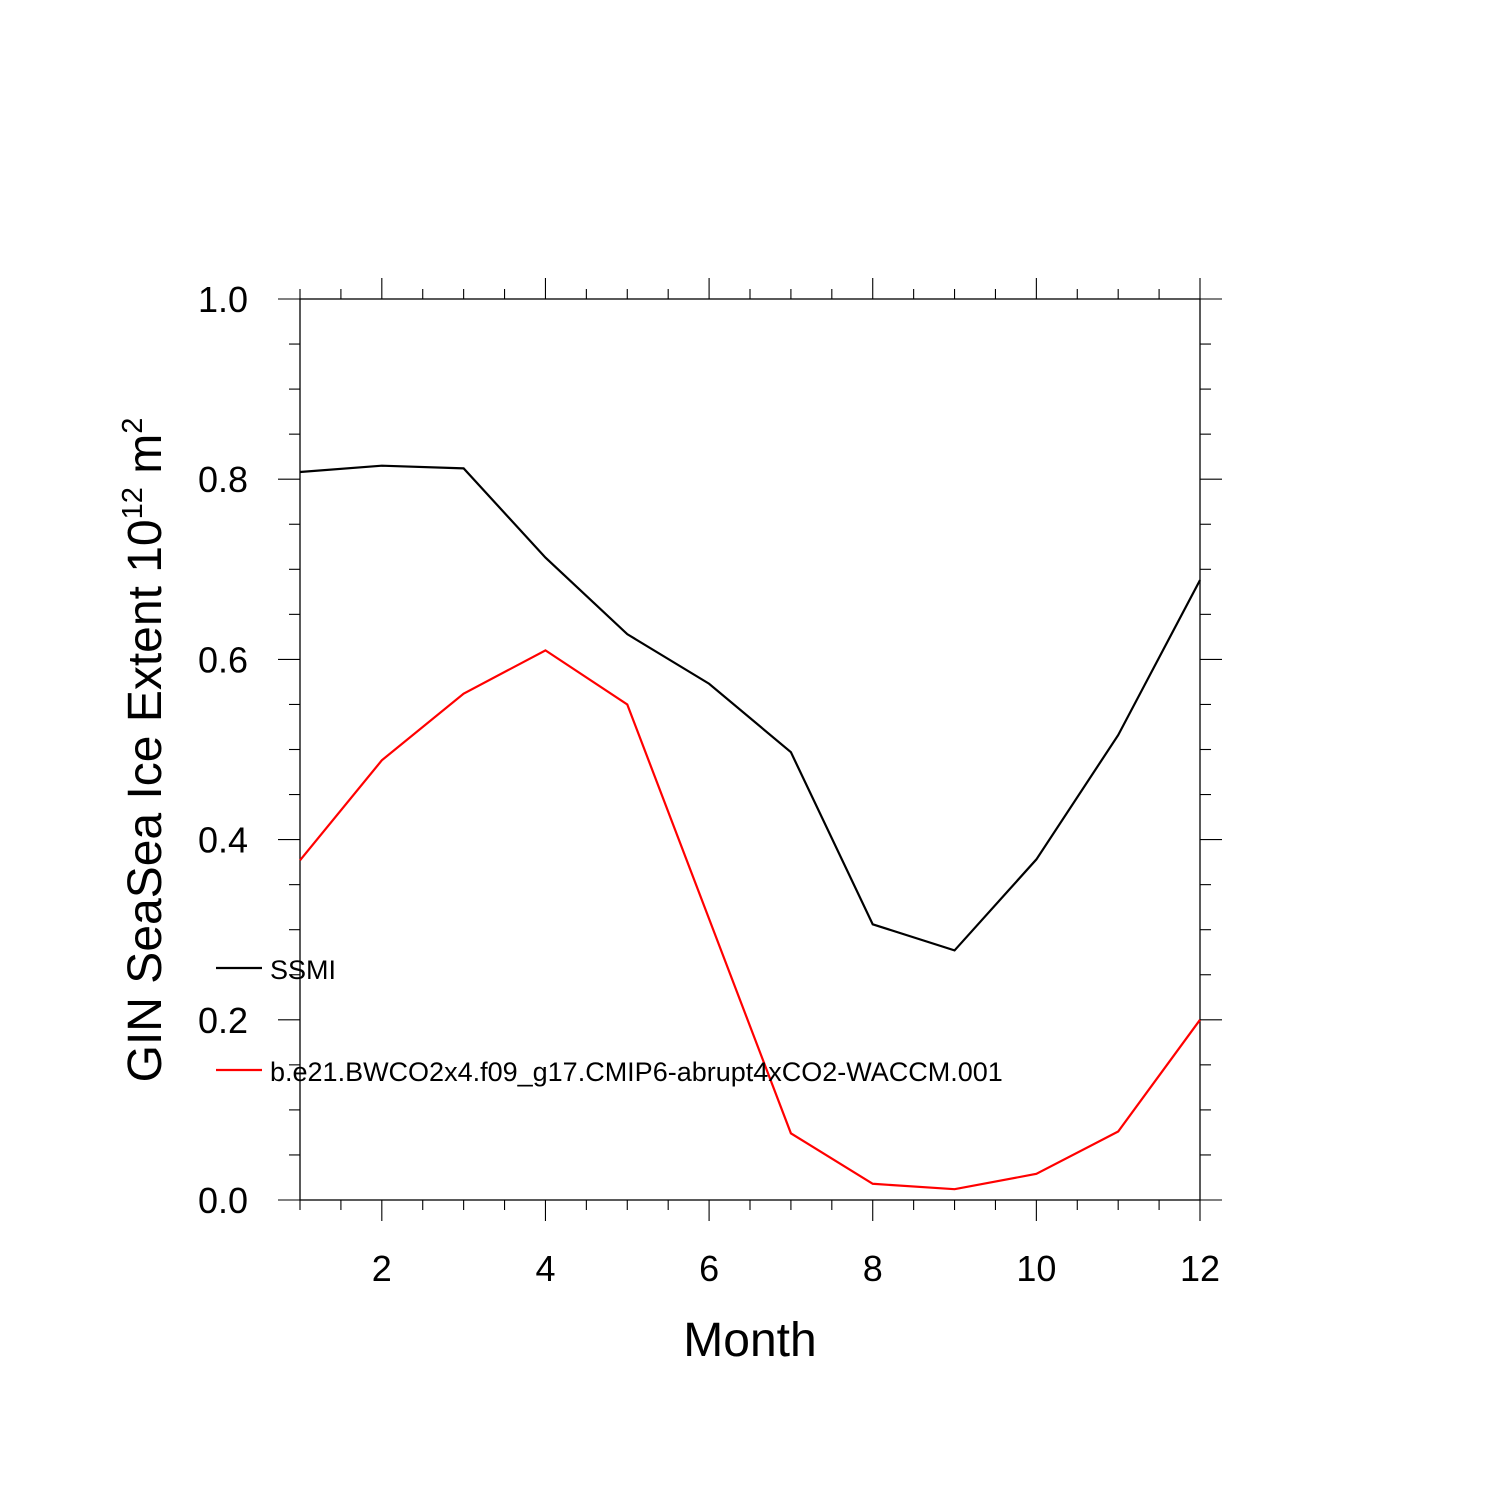 Image resolution: width=1500 pixels, height=1500 pixels. I want to click on x-tick-label: 2, so click(382, 1268).